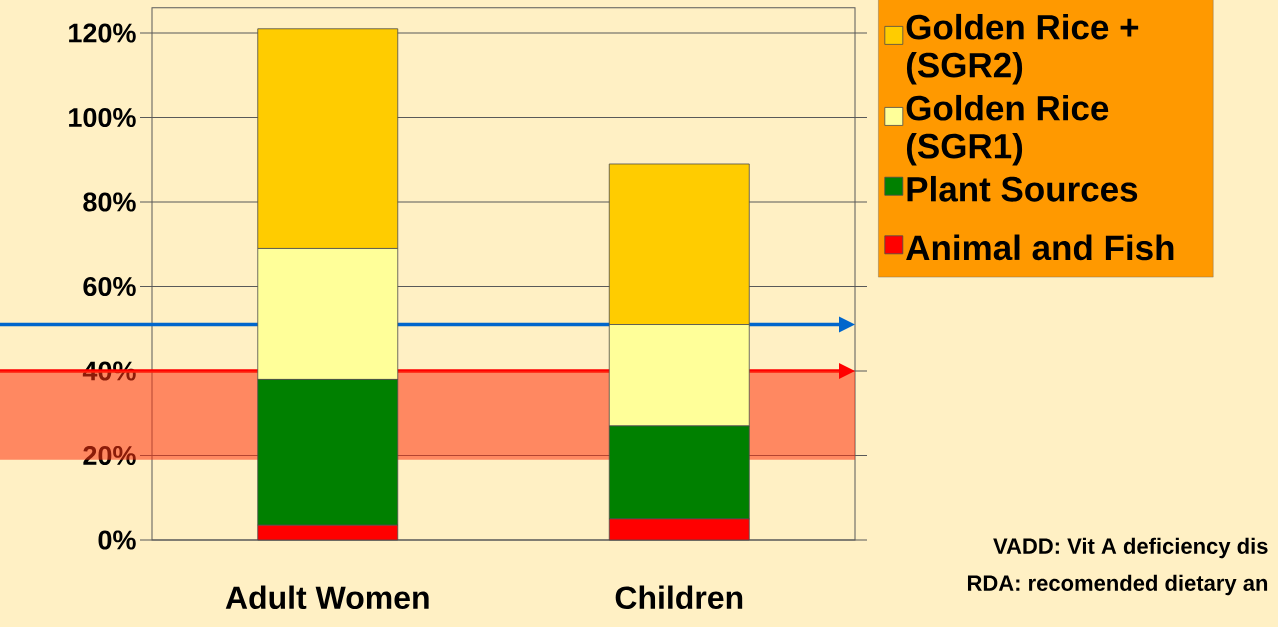 This screenshot has height=627, width=1278. What do you see at coordinates (1007, 130) in the screenshot?
I see `legend-label: Golden Rice (SGR1)` at bounding box center [1007, 130].